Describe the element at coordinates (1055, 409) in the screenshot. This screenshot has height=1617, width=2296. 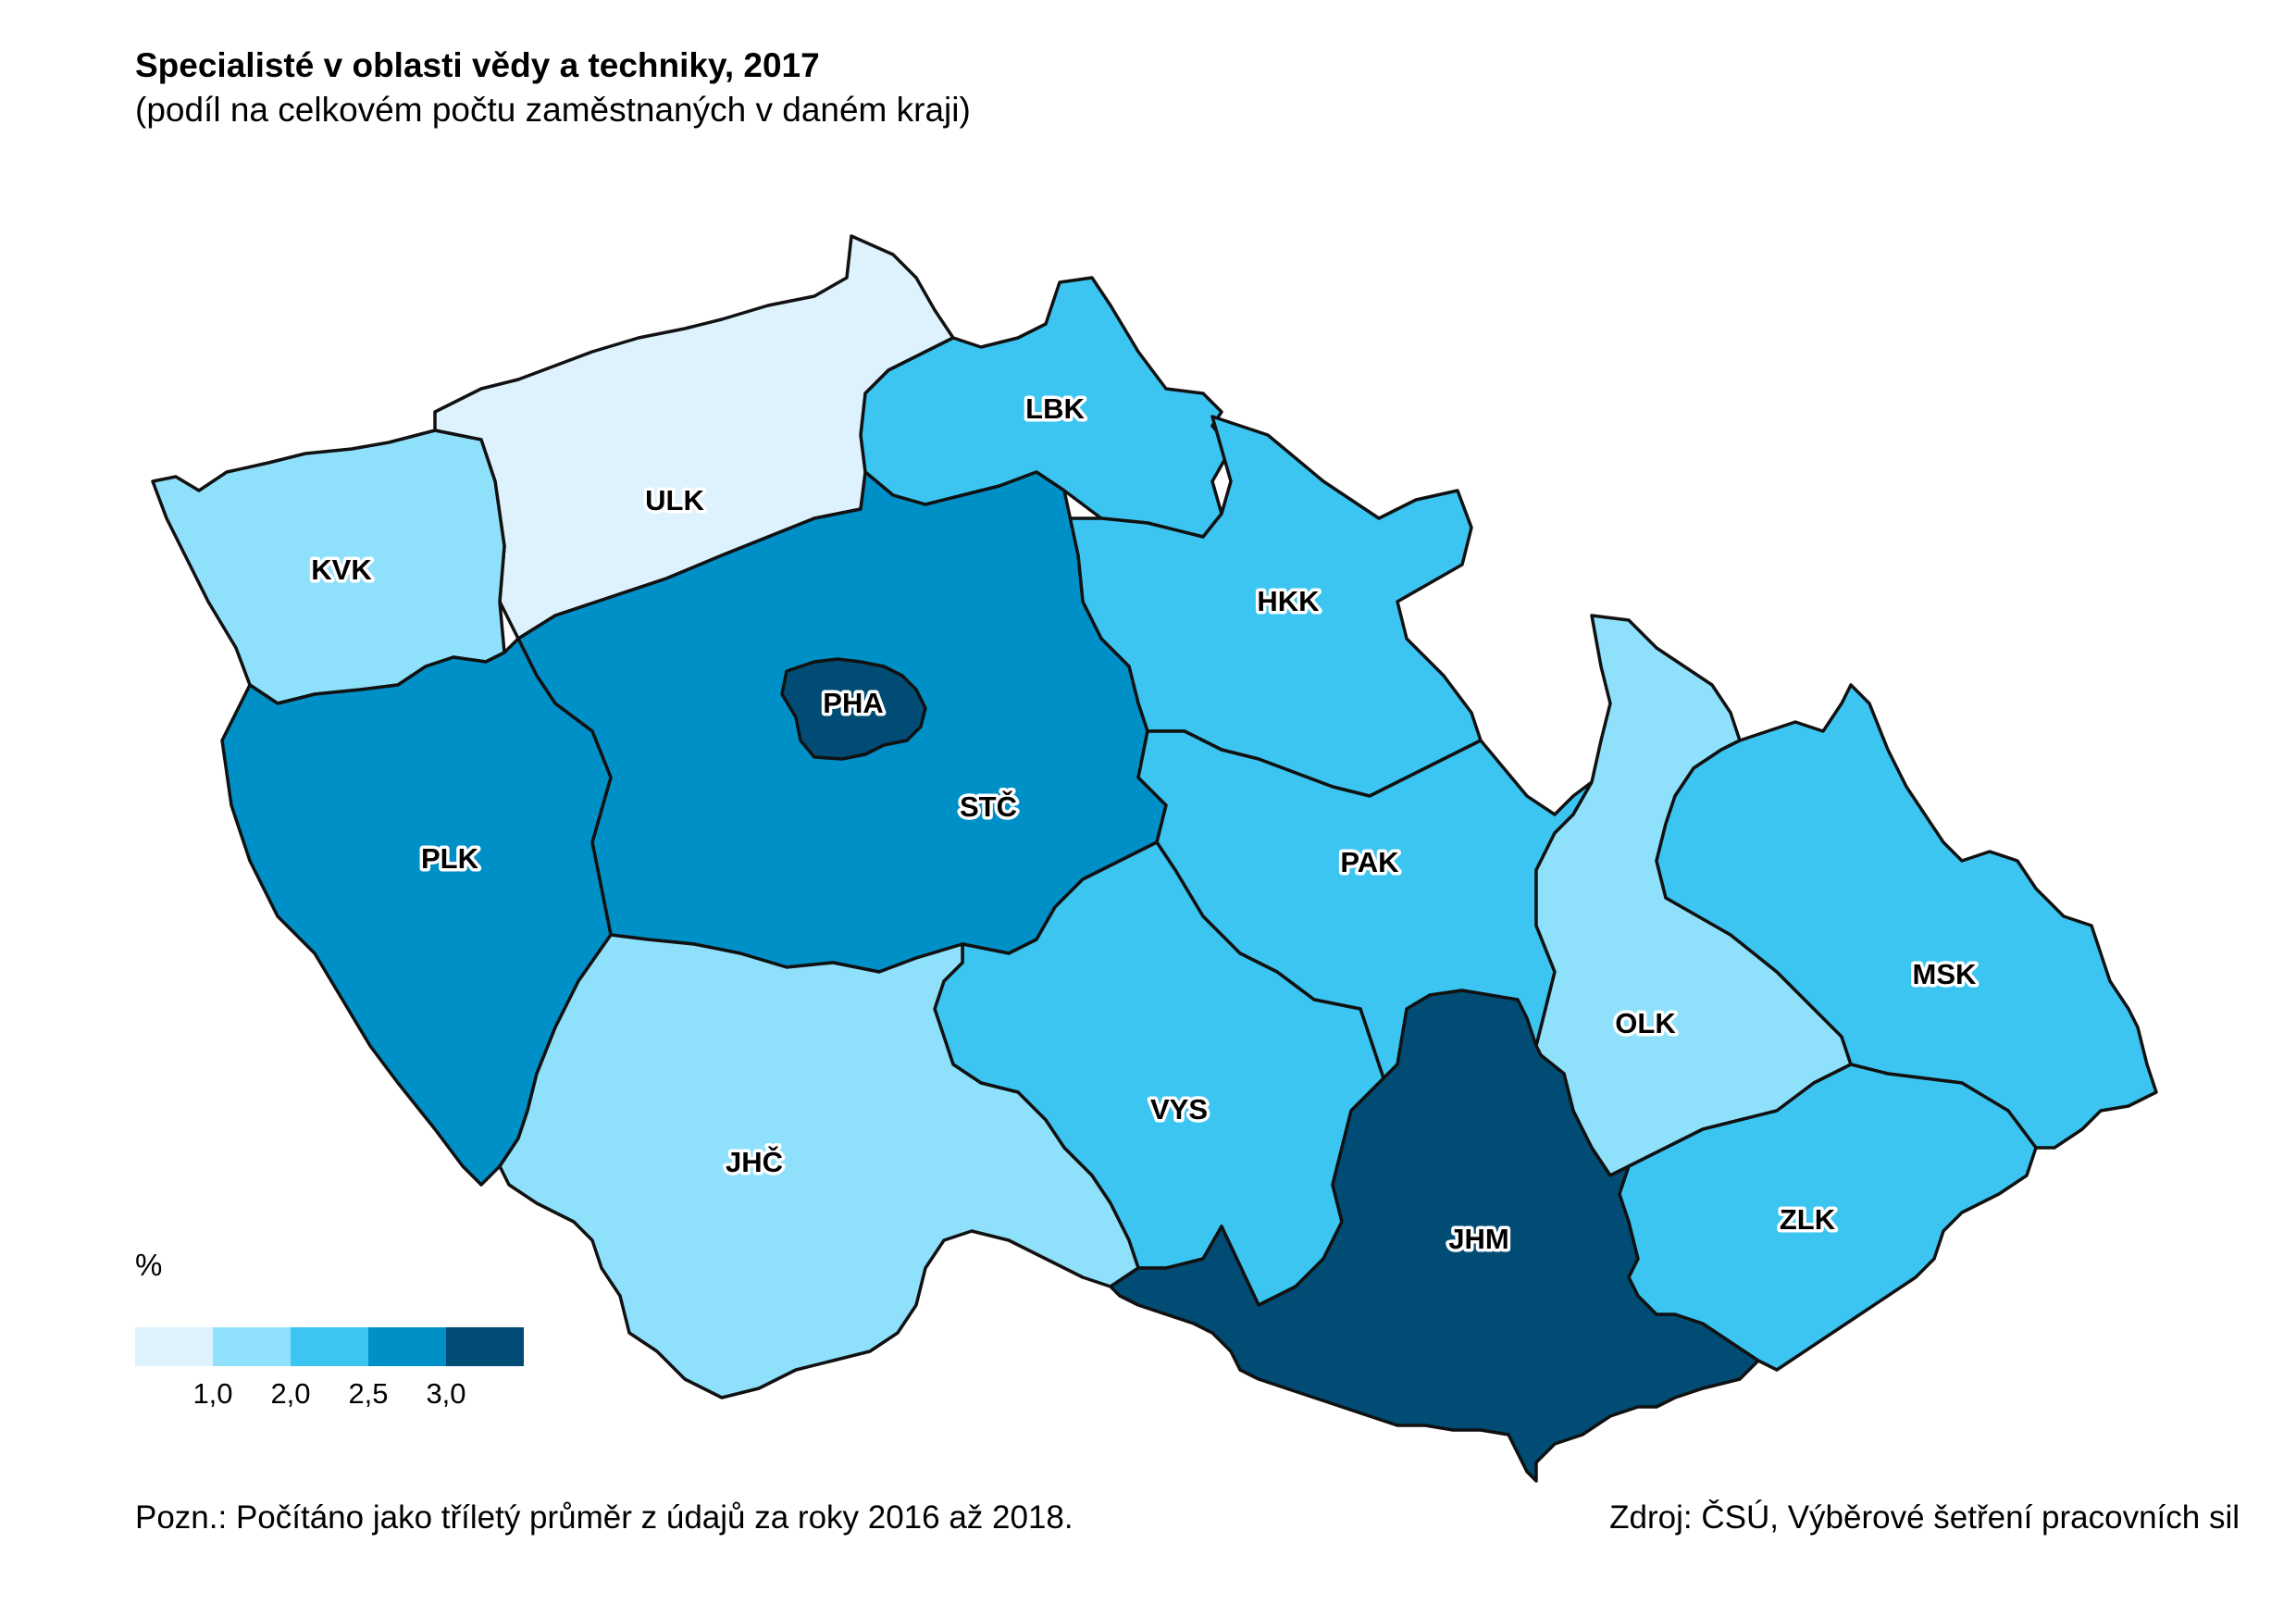
I see `region-label-LBK: LBK` at that location.